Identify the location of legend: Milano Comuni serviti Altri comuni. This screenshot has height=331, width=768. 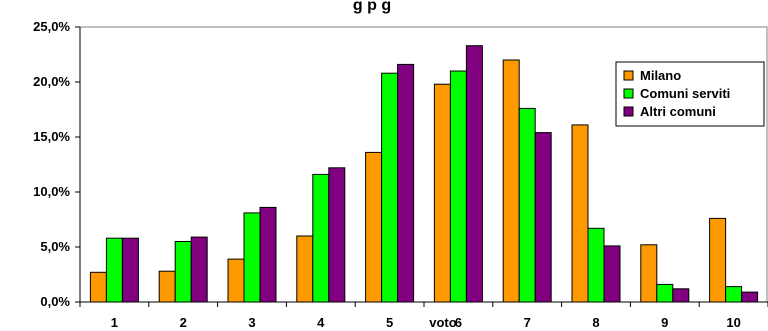
(690, 94).